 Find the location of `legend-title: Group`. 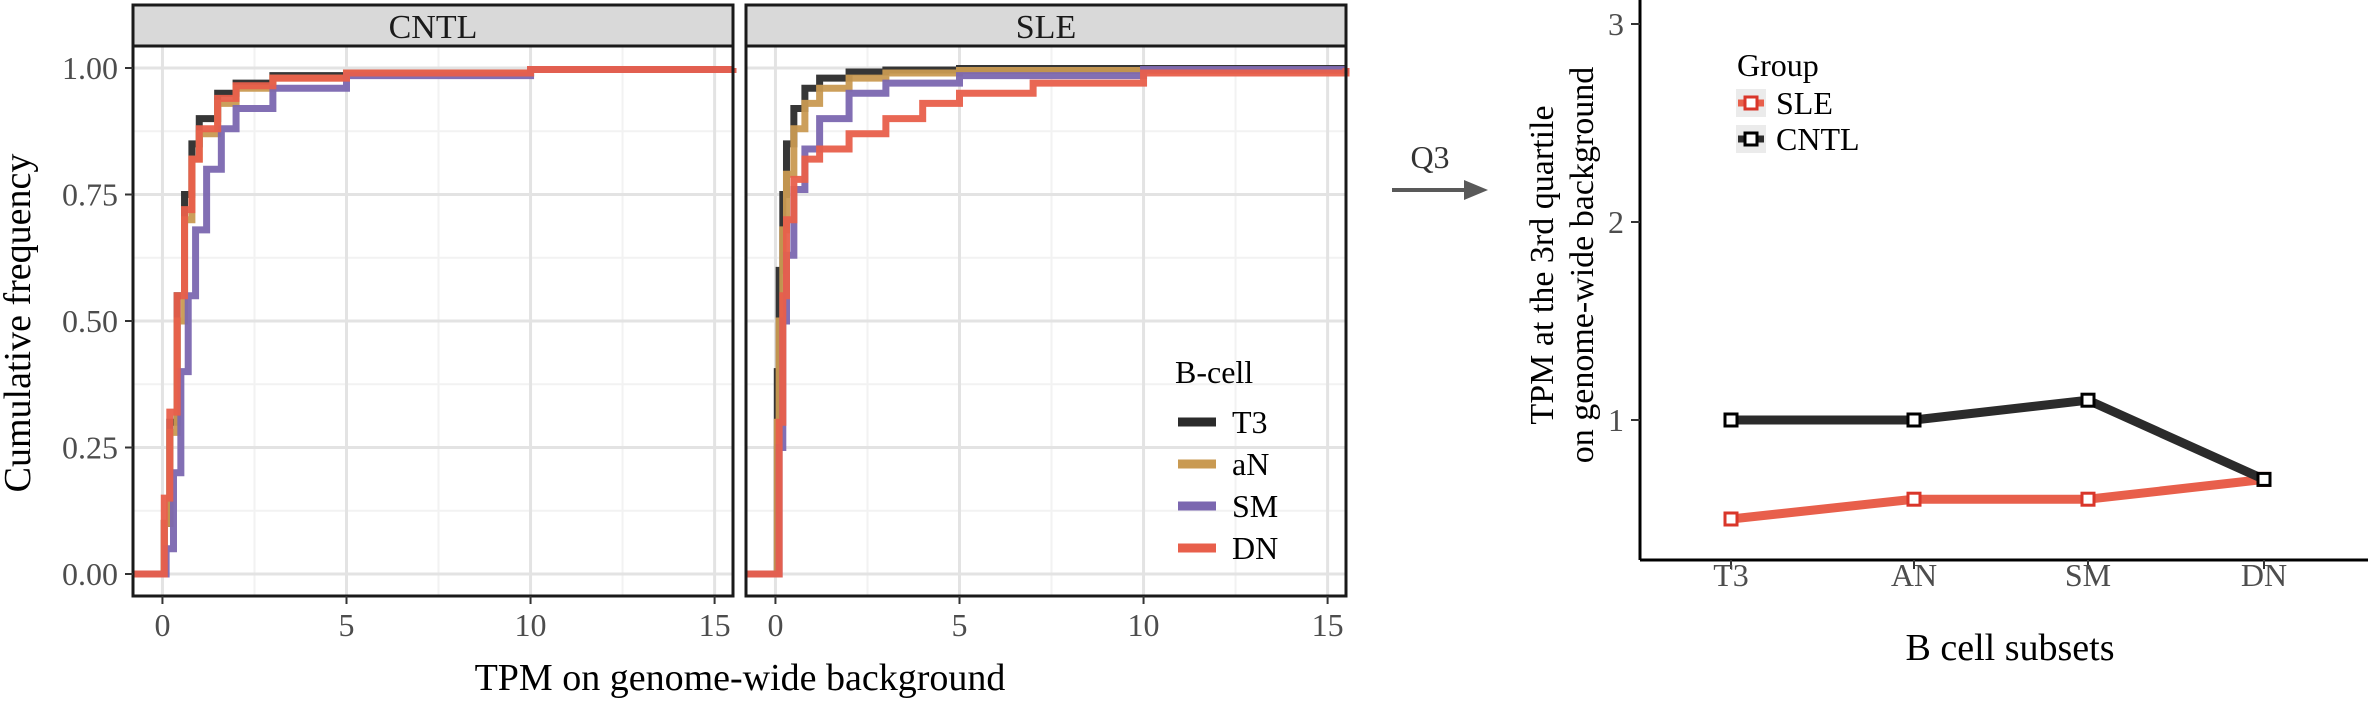

legend-title: Group is located at coordinates (1778, 65).